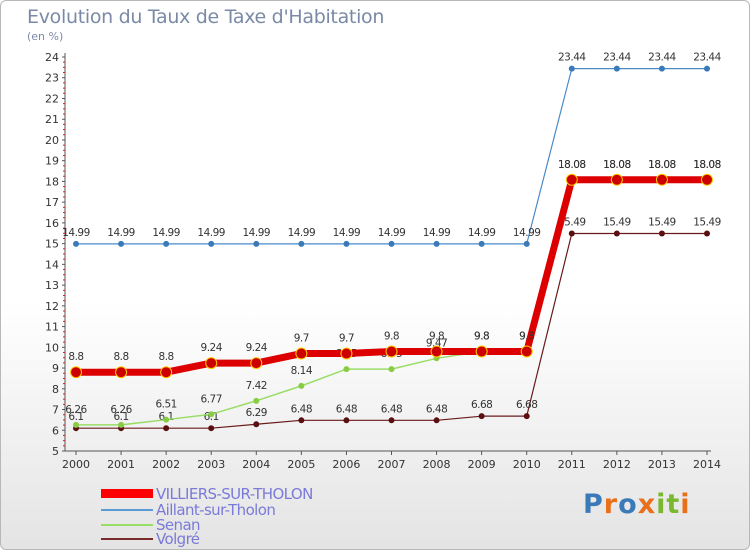 This screenshot has width=750, height=550. What do you see at coordinates (121, 464) in the screenshot?
I see `x-tick-label: 2001` at bounding box center [121, 464].